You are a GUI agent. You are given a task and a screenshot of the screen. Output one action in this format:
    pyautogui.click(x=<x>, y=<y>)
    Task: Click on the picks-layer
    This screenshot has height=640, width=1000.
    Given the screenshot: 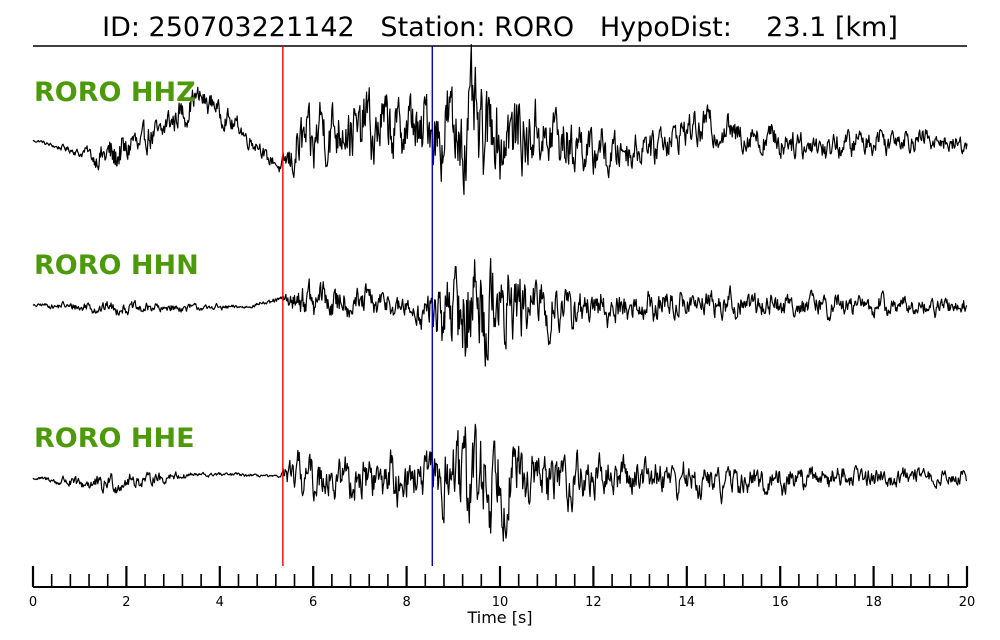 What is the action you would take?
    pyautogui.click(x=357, y=306)
    